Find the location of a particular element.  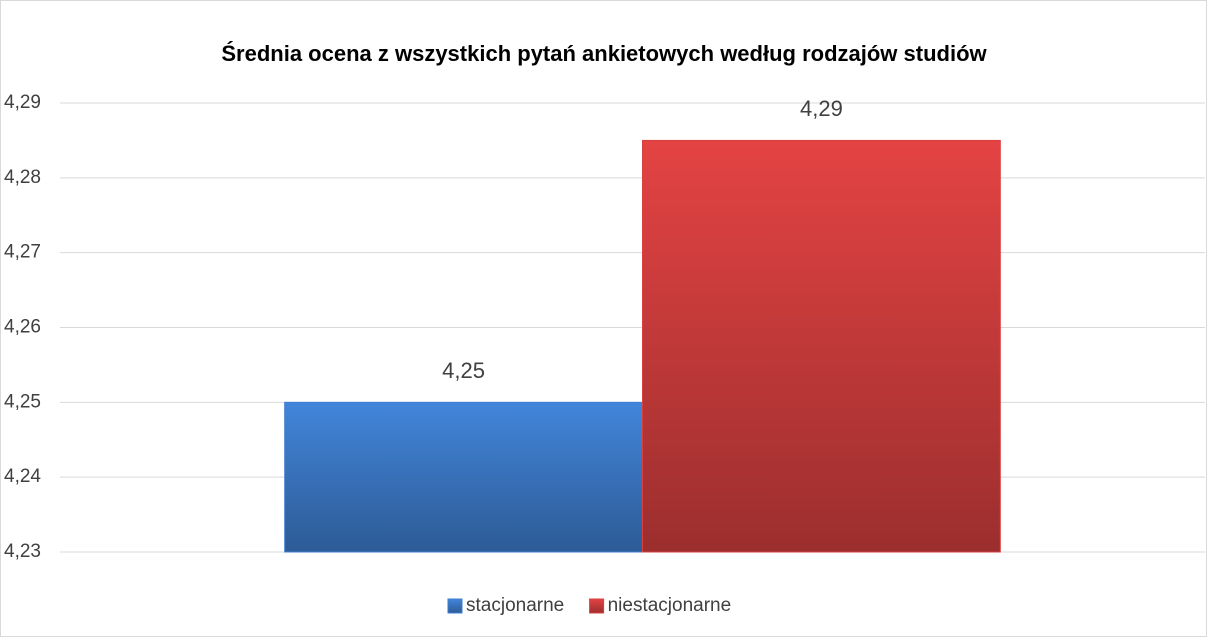

legend-label: niestacjonarne is located at coordinates (670, 605).